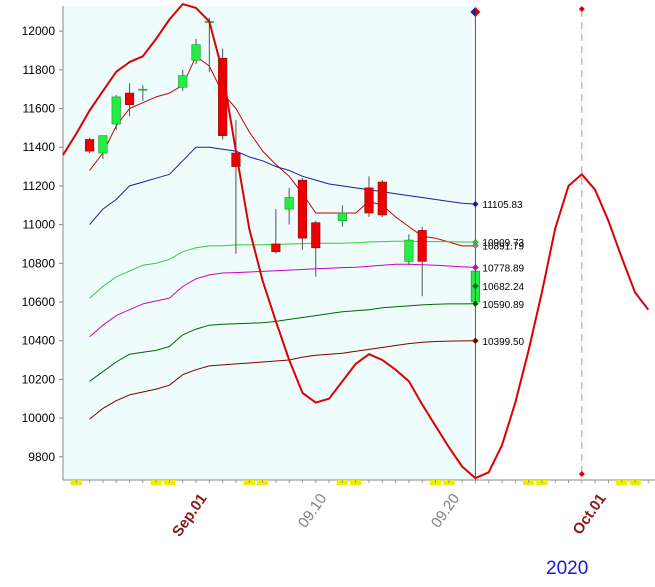 The width and height of the screenshot is (655, 587). What do you see at coordinates (502, 205) in the screenshot?
I see `end-value-label: 11105.83` at bounding box center [502, 205].